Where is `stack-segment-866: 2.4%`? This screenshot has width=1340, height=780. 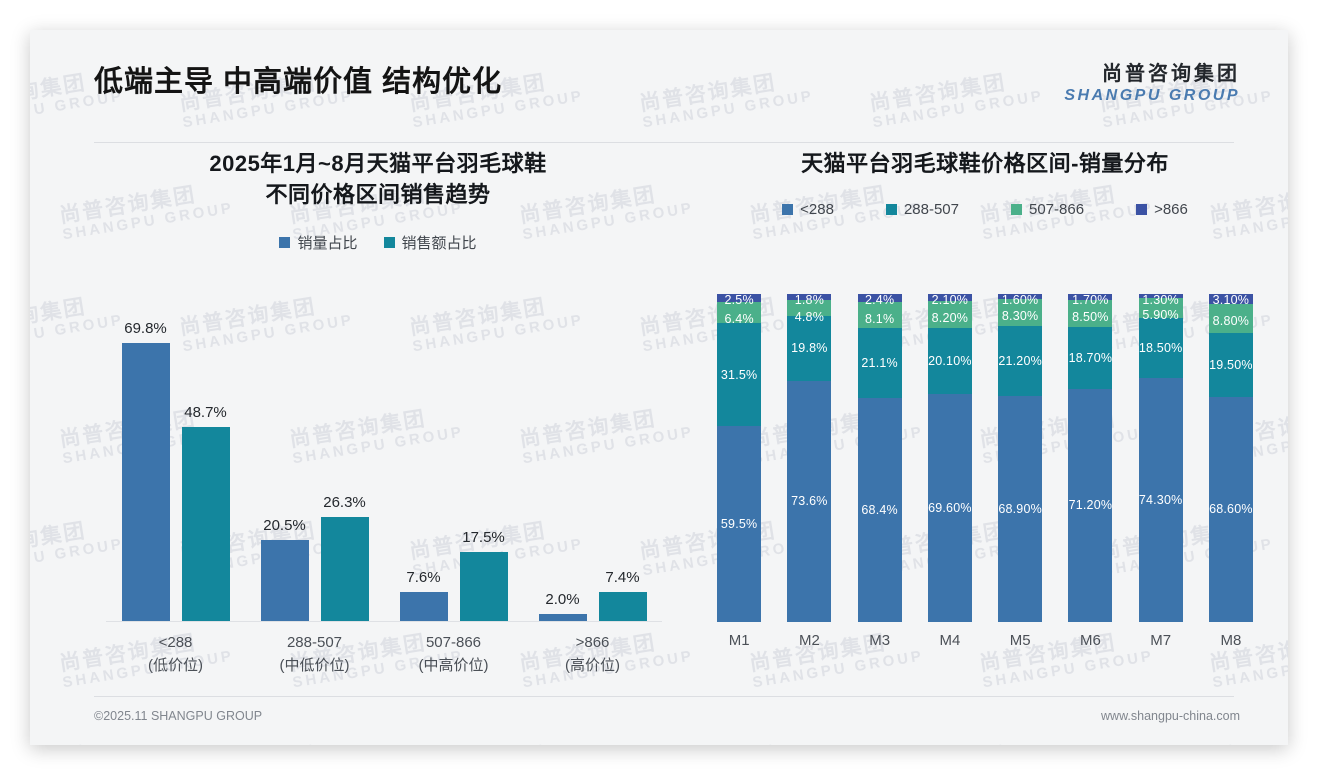 stack-segment-866: 2.4% is located at coordinates (879, 300).